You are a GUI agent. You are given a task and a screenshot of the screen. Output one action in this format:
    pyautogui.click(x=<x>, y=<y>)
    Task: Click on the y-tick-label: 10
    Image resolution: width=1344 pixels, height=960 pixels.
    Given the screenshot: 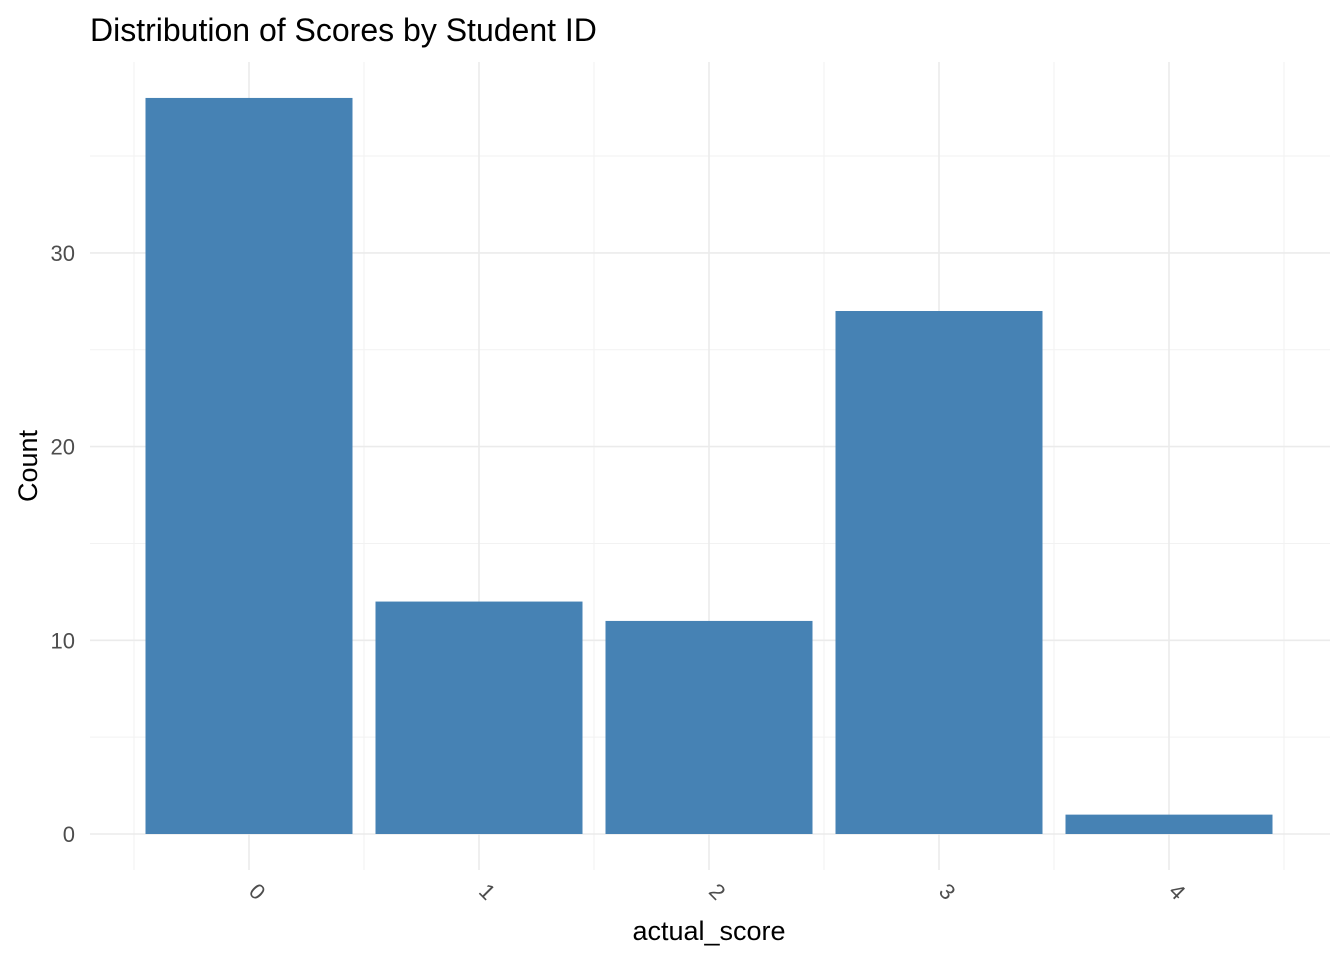 What is the action you would take?
    pyautogui.click(x=63, y=640)
    